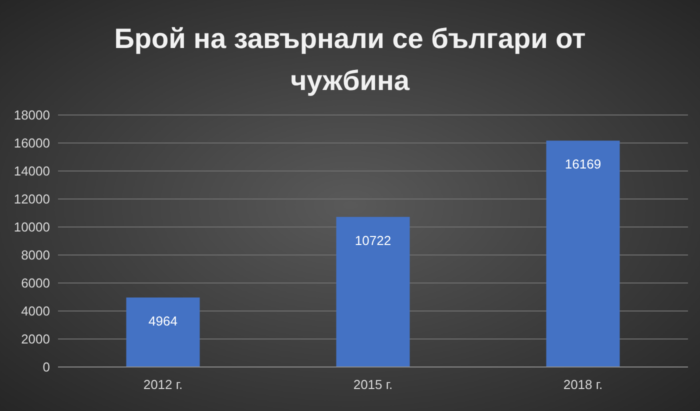 Image resolution: width=700 pixels, height=411 pixels. I want to click on data-label: 4964, so click(163, 321).